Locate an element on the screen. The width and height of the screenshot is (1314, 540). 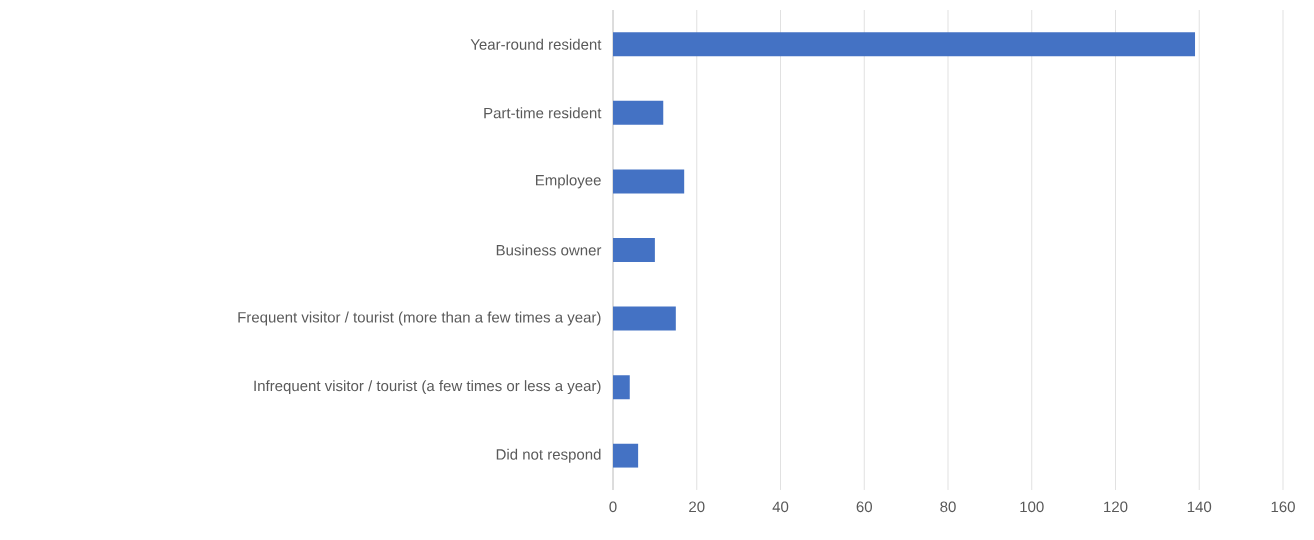
y-tick-label: Frequent visitor / tourist (more than a few times a year) is located at coordinates (419, 318).